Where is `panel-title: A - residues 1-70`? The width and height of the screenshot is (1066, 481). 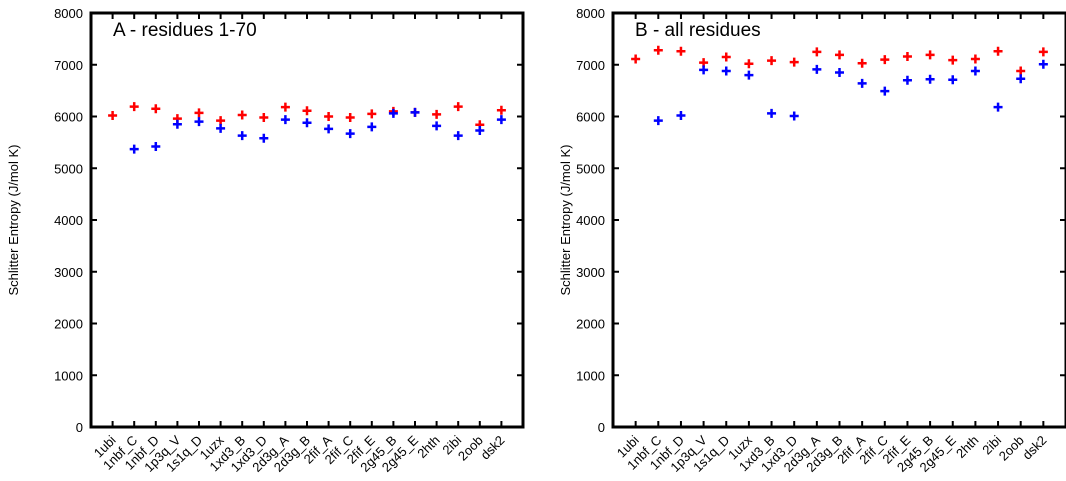 panel-title: A - residues 1-70 is located at coordinates (185, 30).